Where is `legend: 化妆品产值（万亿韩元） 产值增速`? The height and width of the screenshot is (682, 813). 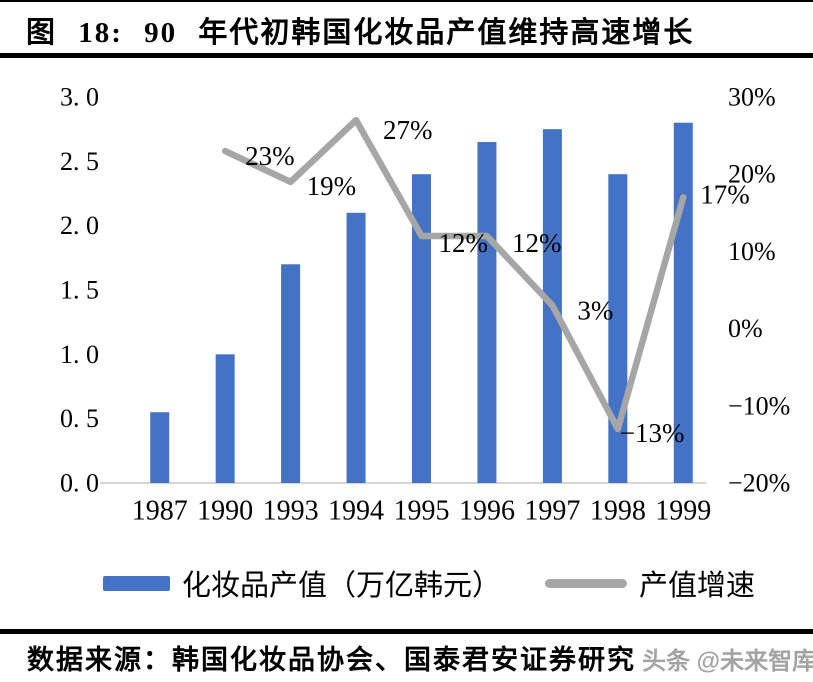
legend: 化妆品产值（万亿韩元） 产值增速 is located at coordinates (429, 583).